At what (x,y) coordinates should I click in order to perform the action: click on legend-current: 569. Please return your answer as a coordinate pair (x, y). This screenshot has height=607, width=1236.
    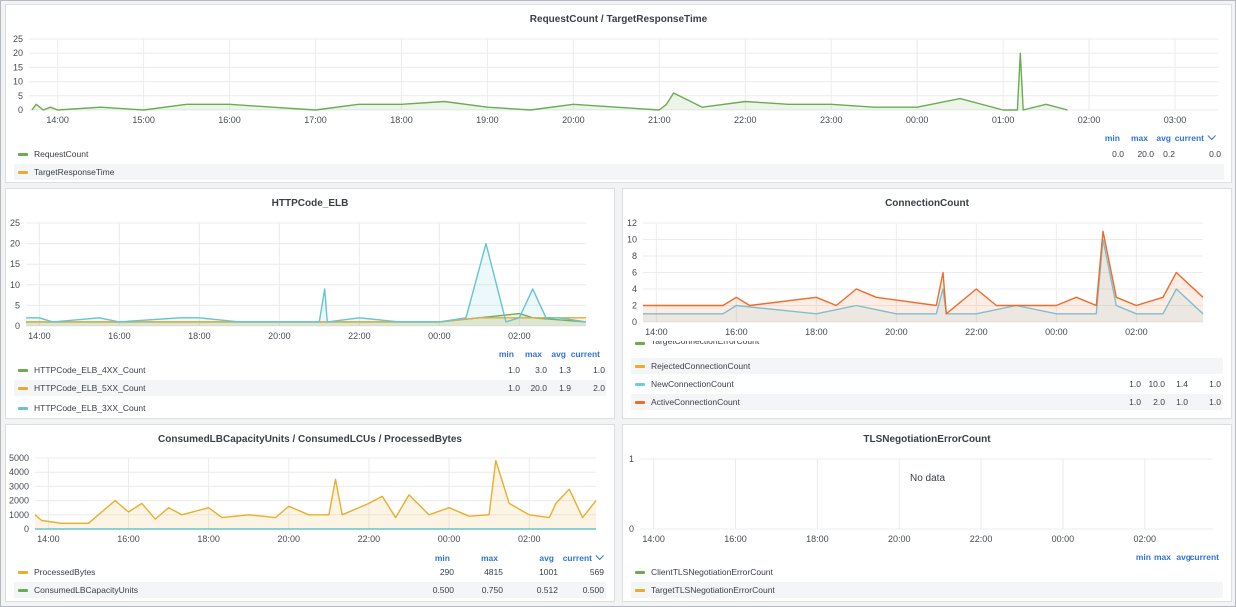
    Looking at the image, I should click on (596, 572).